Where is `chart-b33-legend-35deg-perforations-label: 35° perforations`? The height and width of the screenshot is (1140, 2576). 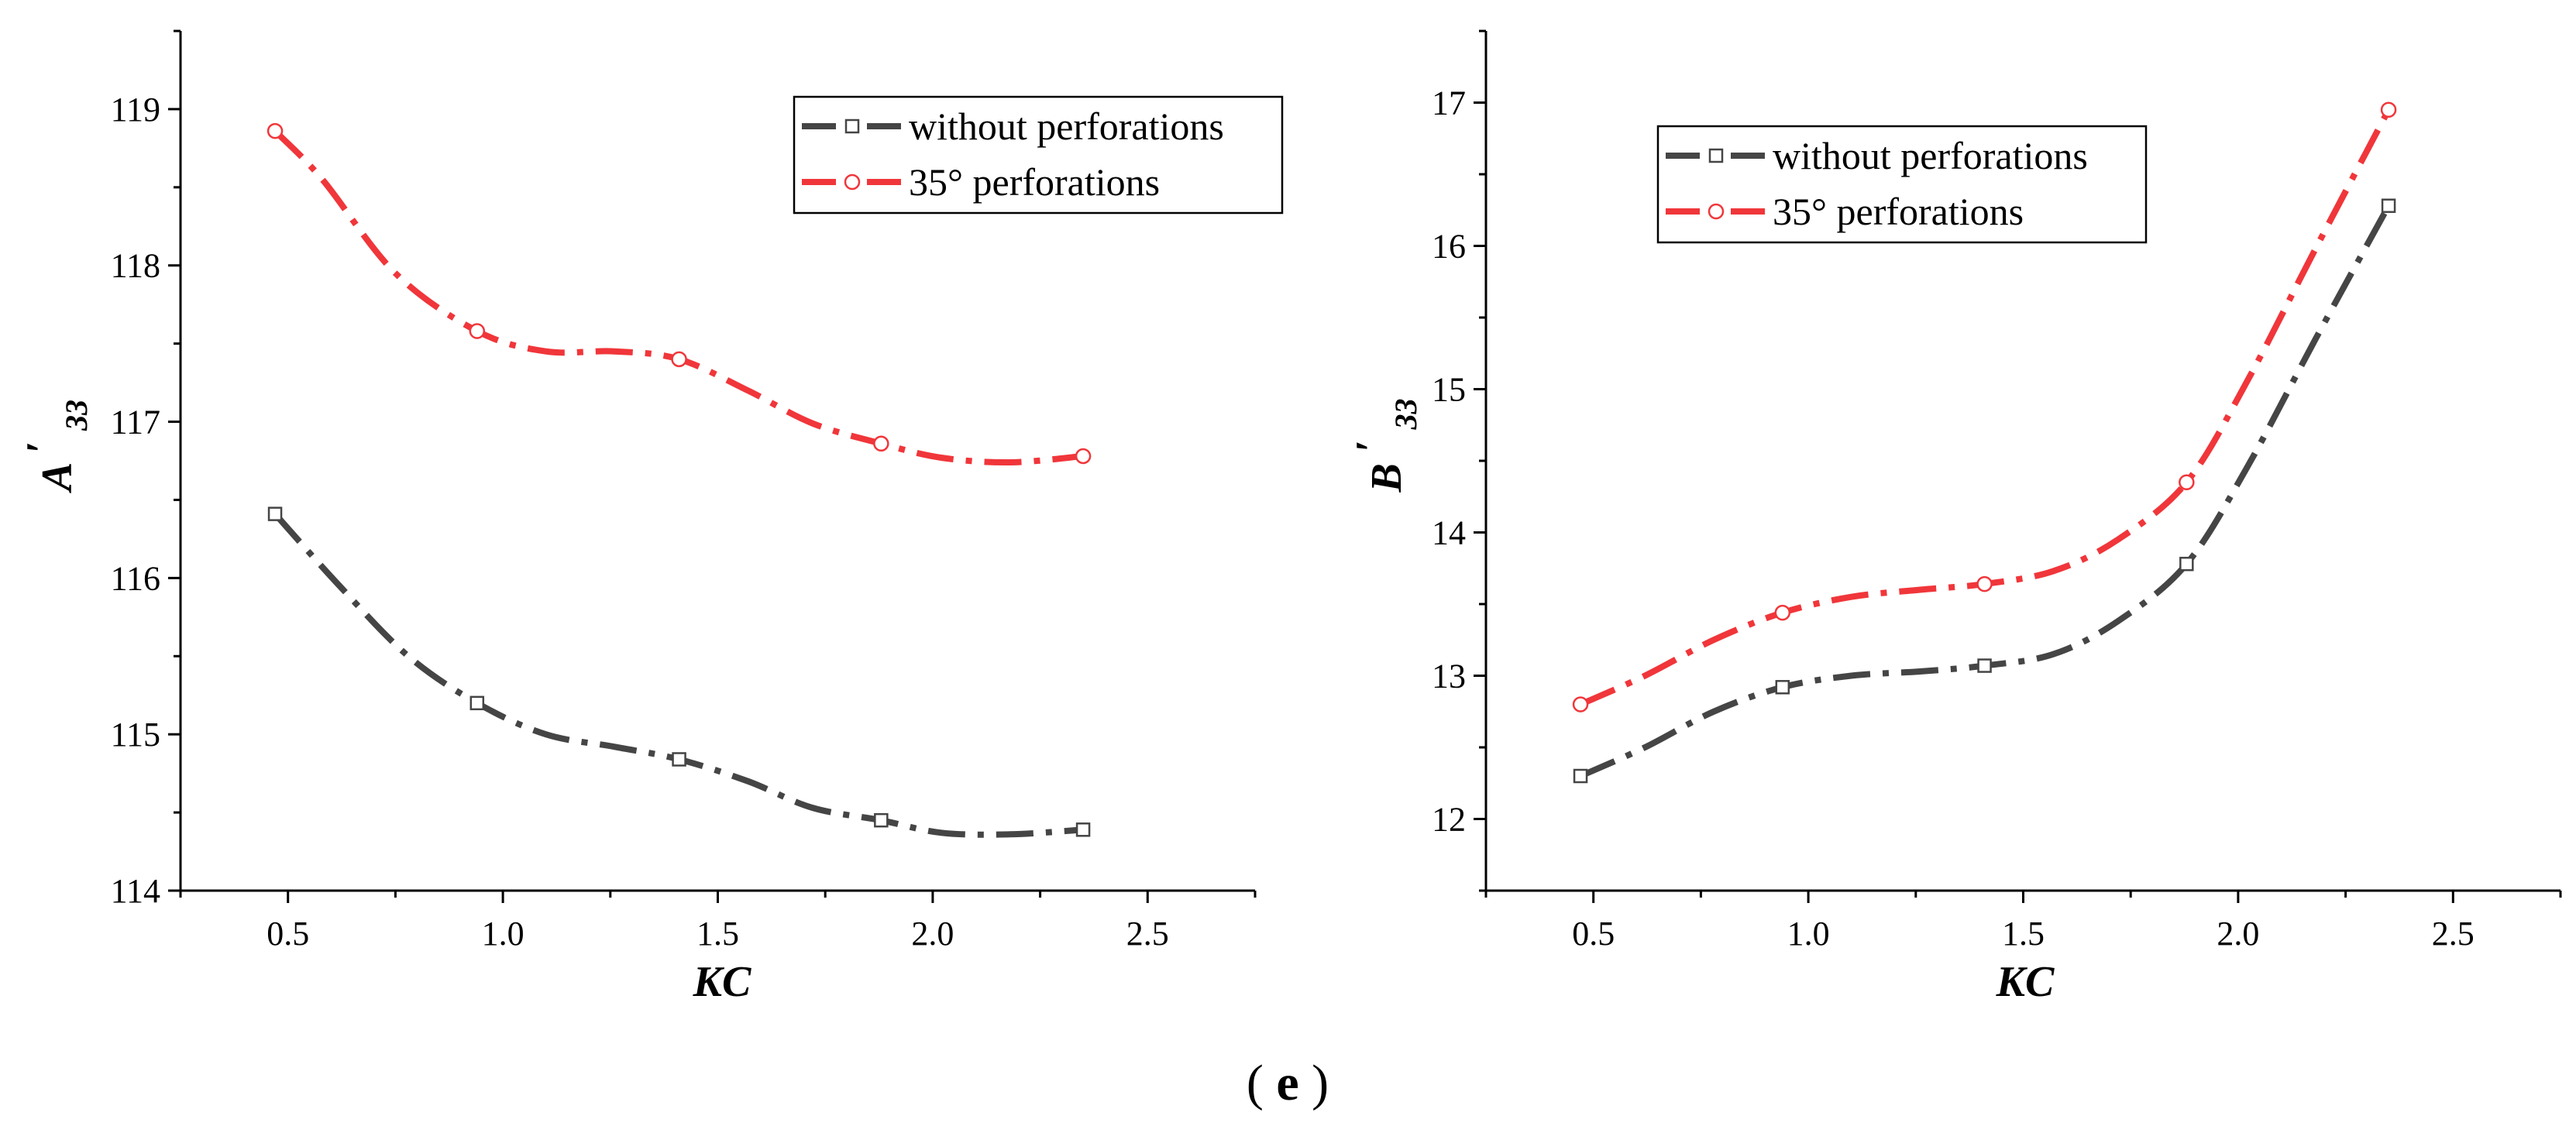
chart-b33-legend-35deg-perforations-label: 35° perforations is located at coordinates (1898, 211).